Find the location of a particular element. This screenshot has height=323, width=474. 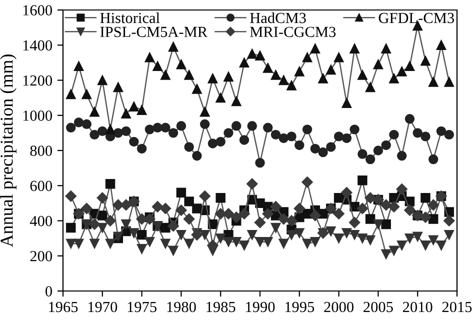

x-tick-label: 1985 is located at coordinates (221, 307).